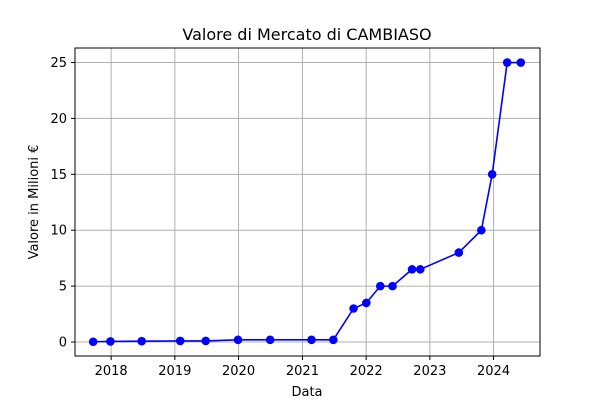  I want to click on x-axis-label: Data, so click(306, 392).